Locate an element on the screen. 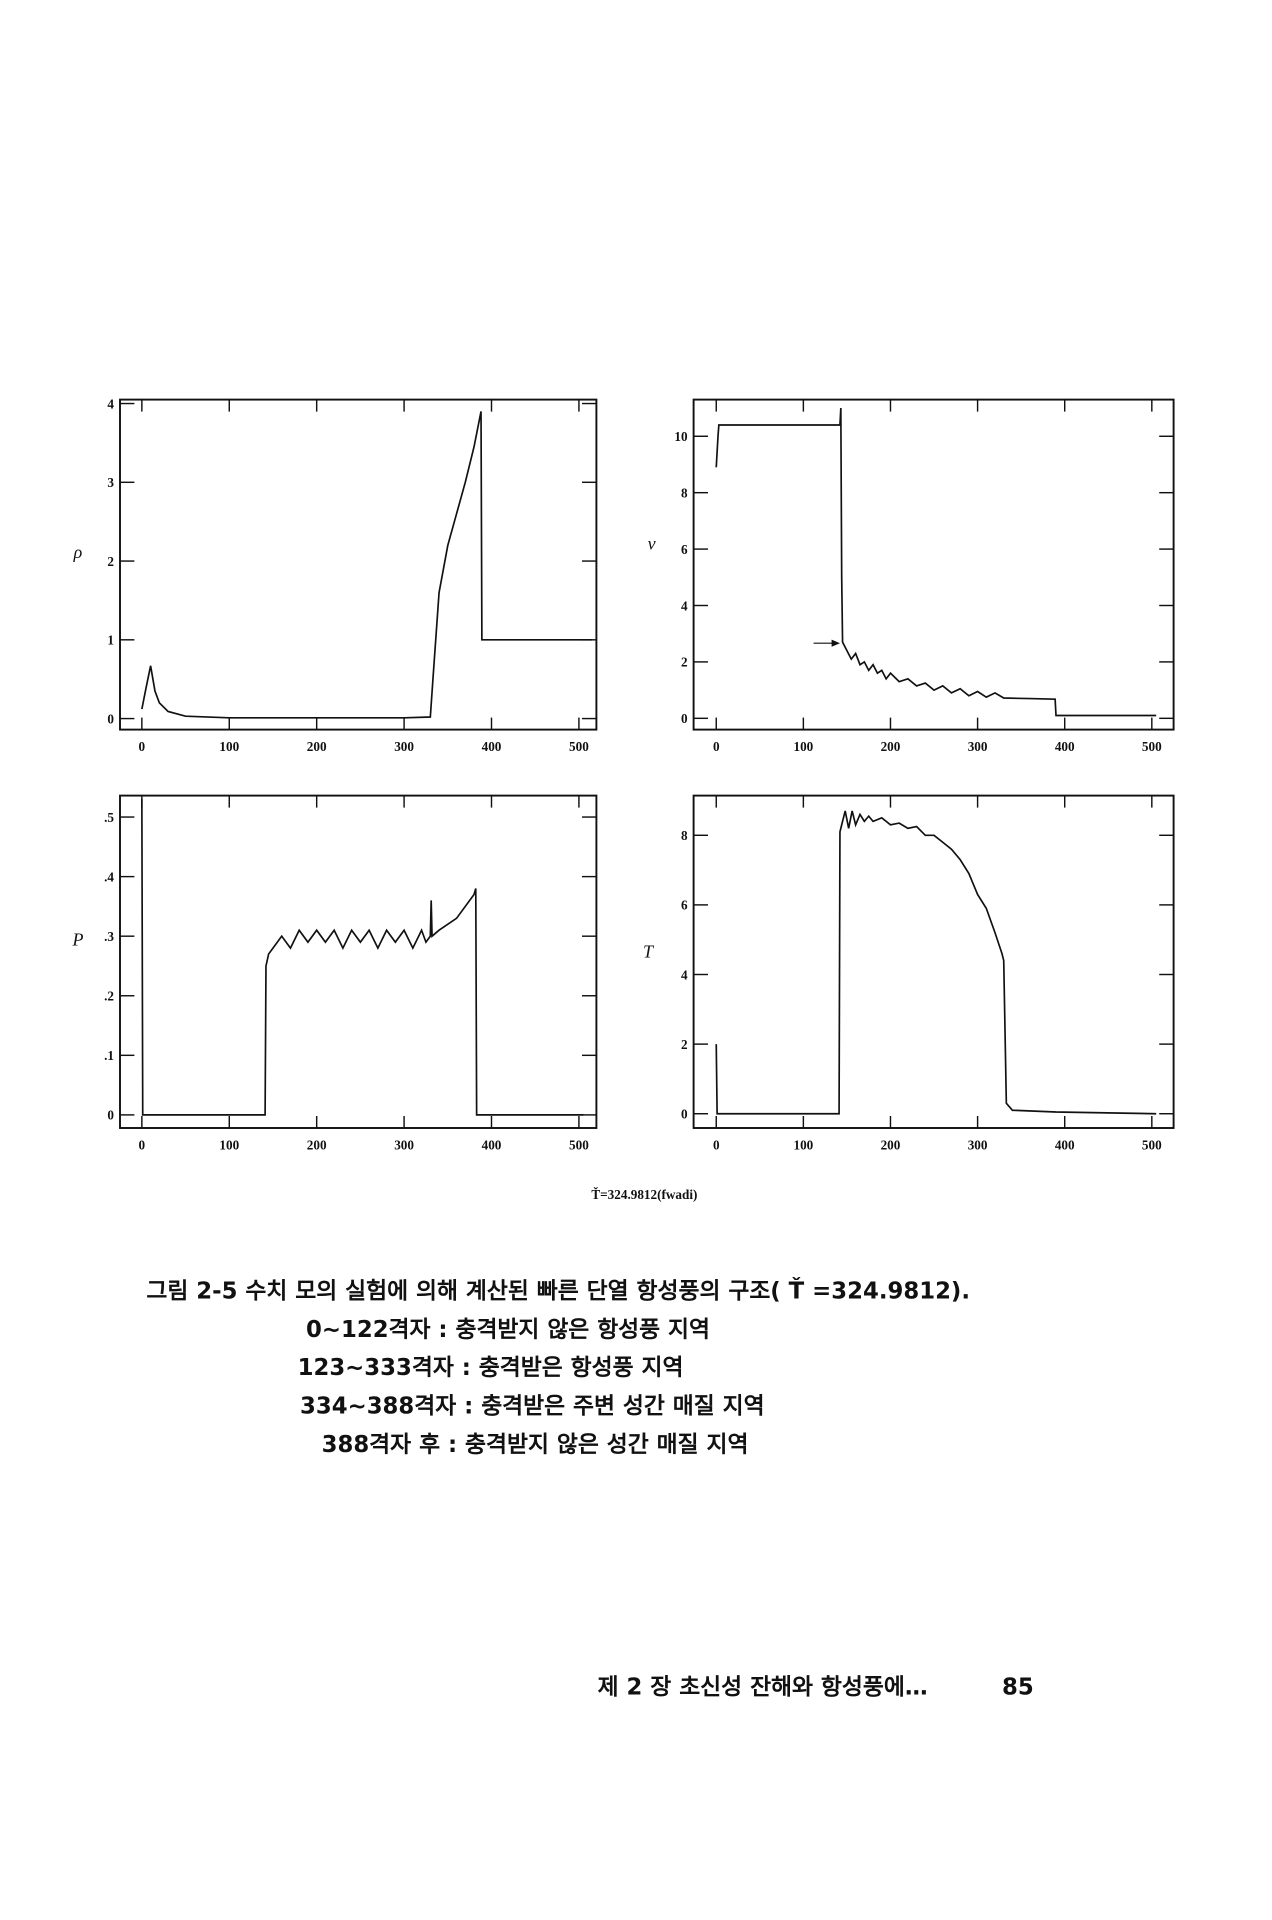 The width and height of the screenshot is (1272, 1920). y-tick-label: .1 is located at coordinates (109, 1055).